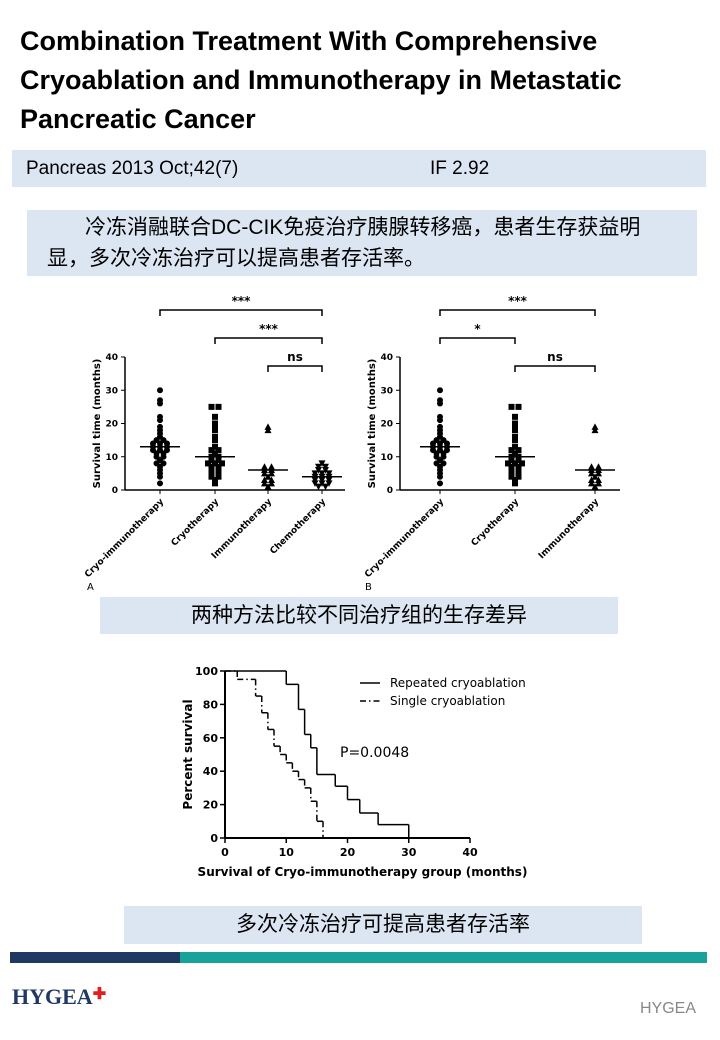 The height and width of the screenshot is (1040, 720). Describe the element at coordinates (383, 925) in the screenshot. I see `caption: 多次冷冻治疗可提高患者存活率` at that location.